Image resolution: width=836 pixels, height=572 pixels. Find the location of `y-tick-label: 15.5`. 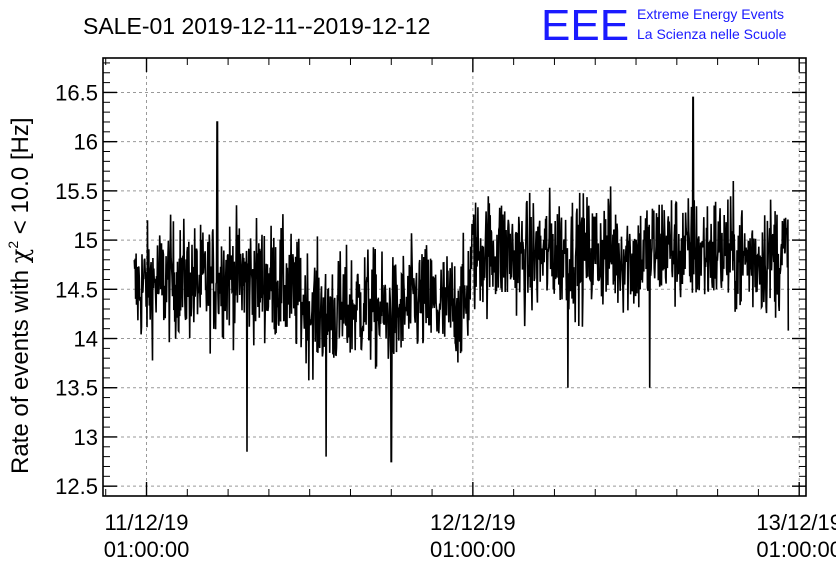

y-tick-label: 15.5 is located at coordinates (76, 191).